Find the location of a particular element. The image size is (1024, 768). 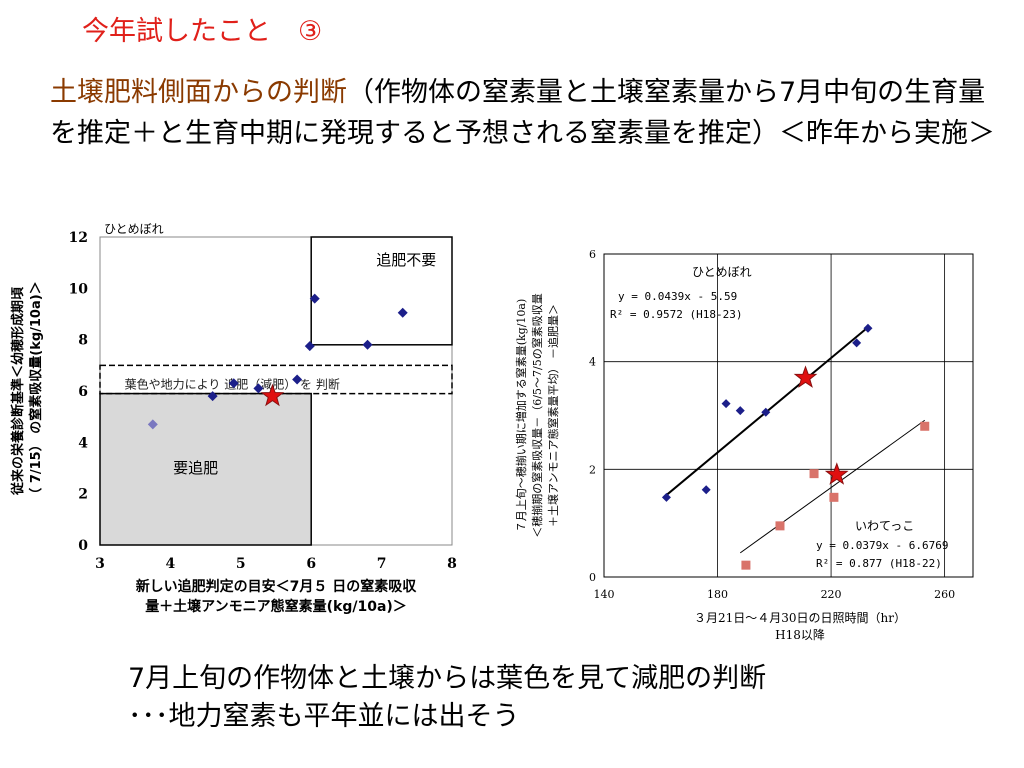

y-axis-title-line3: ＋土壌アンモニア態窒素量平均） －追肥量＞ is located at coordinates (553, 415).